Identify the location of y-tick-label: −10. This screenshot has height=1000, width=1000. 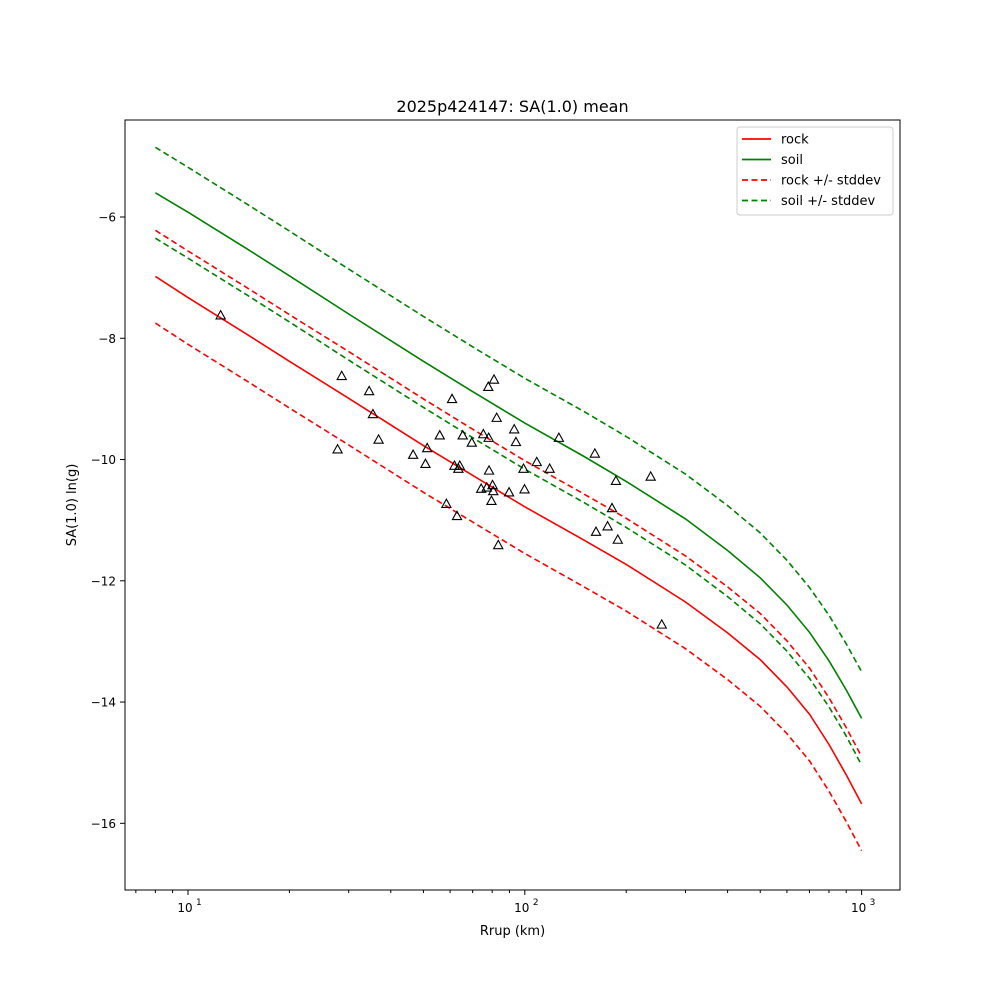
(103, 460).